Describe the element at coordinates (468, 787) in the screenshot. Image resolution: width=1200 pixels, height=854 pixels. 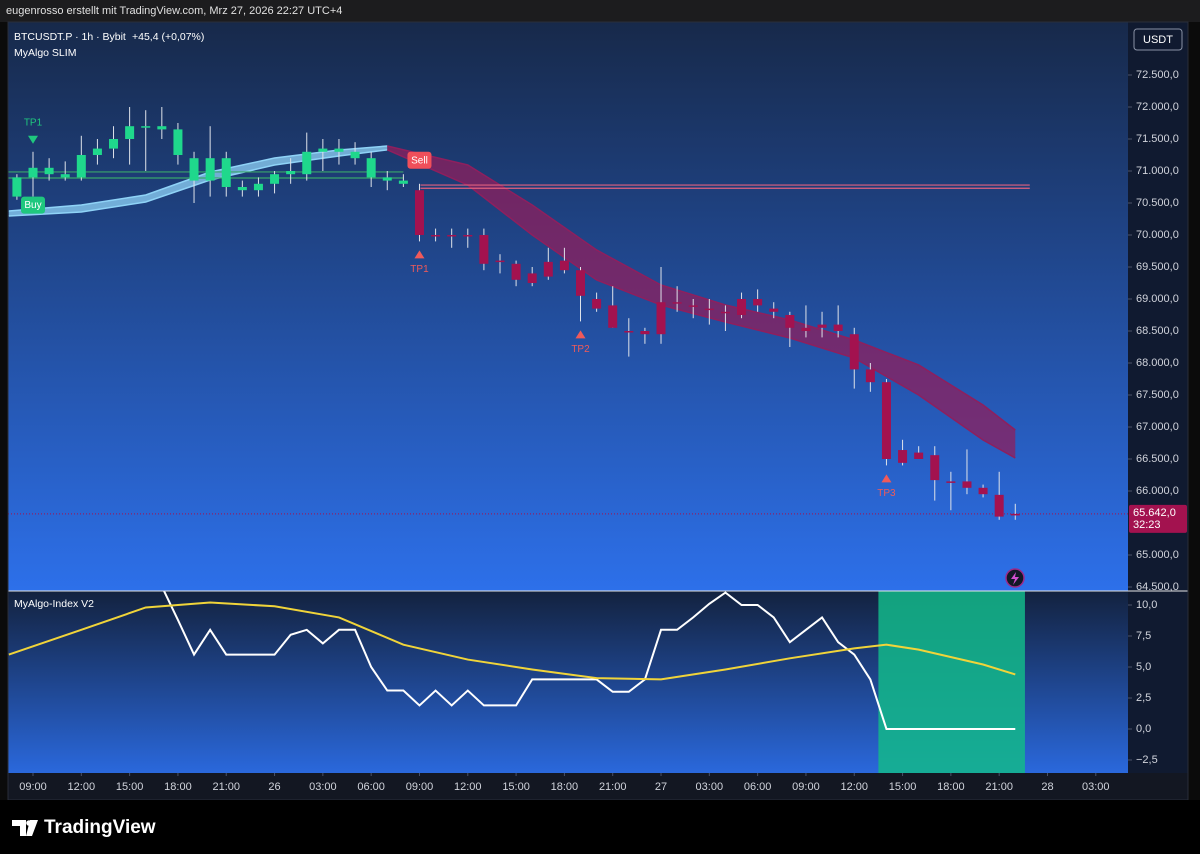
I see `x-tick-label: 12:00` at that location.